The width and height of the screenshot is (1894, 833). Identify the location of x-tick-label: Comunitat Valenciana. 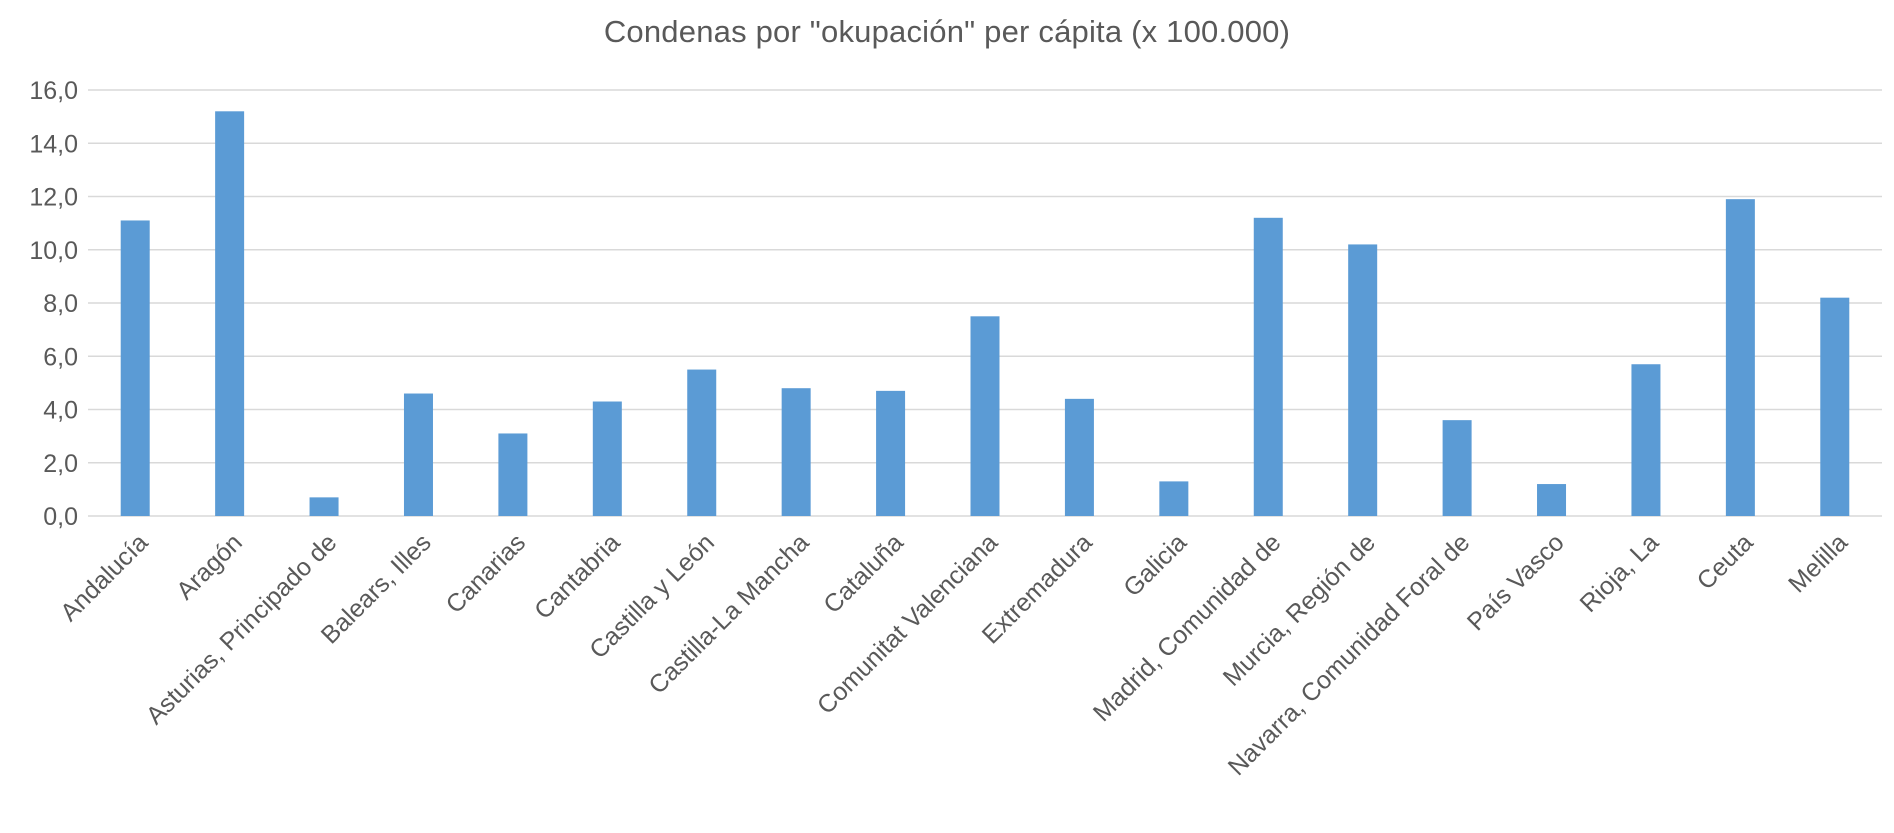
(908, 624).